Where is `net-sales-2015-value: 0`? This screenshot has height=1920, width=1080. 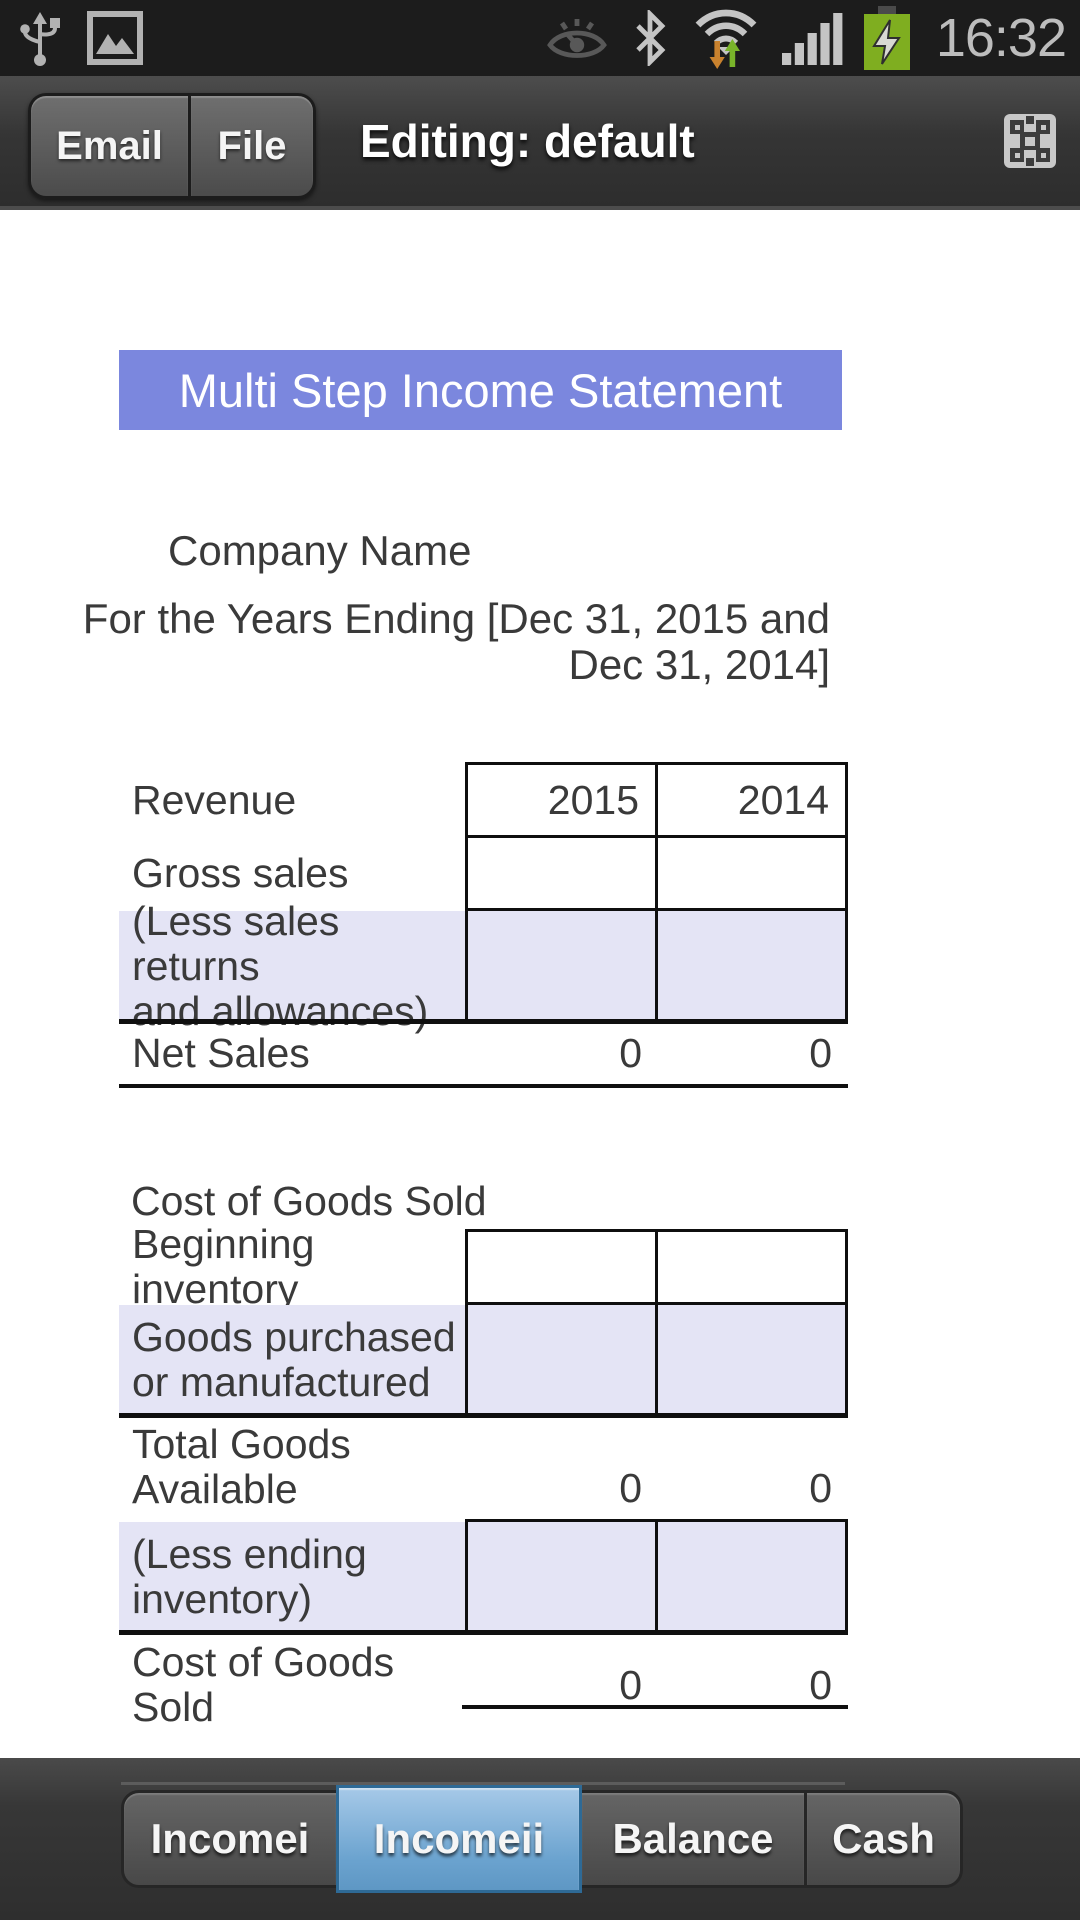 net-sales-2015-value: 0 is located at coordinates (630, 1052).